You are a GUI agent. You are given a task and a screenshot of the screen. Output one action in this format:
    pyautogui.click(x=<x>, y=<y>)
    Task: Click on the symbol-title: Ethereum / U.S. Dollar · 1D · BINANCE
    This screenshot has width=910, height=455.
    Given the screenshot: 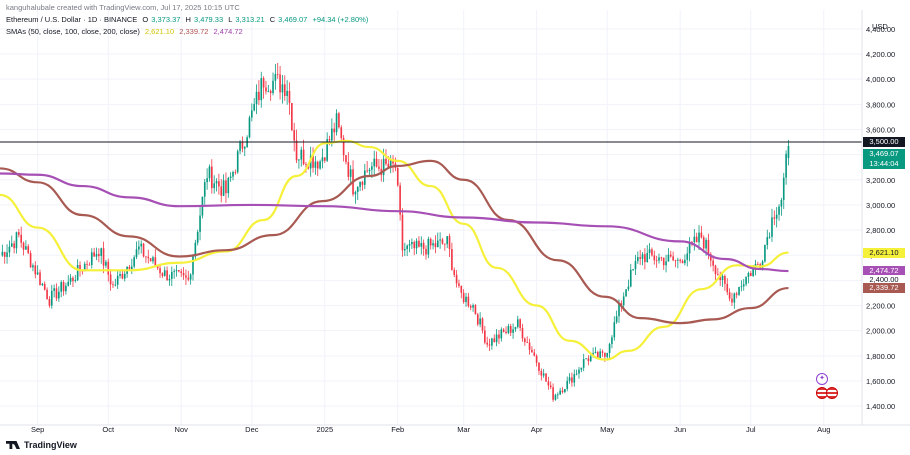 What is the action you would take?
    pyautogui.click(x=72, y=19)
    